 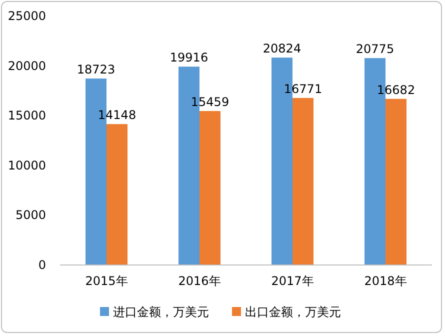 What do you see at coordinates (106, 281) in the screenshot?
I see `x-tick-label: 2015年` at bounding box center [106, 281].